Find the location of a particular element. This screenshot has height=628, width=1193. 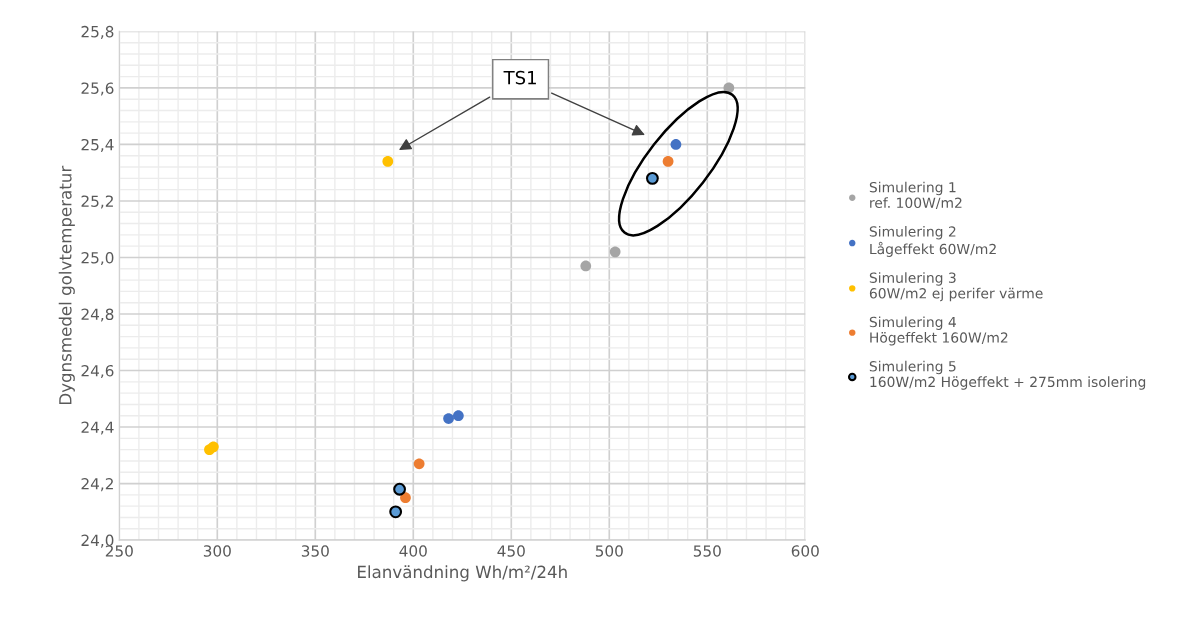

y-tick-label: 24,4 is located at coordinates (97, 428).